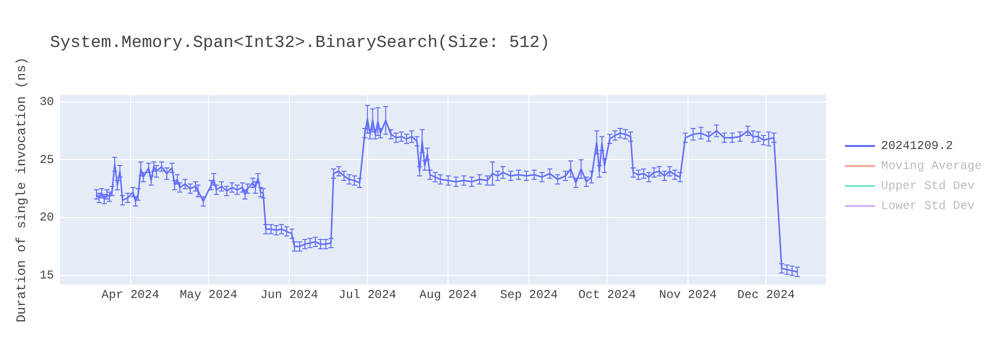  What do you see at coordinates (131, 295) in the screenshot?
I see `x-tick-label: Apr 2024` at bounding box center [131, 295].